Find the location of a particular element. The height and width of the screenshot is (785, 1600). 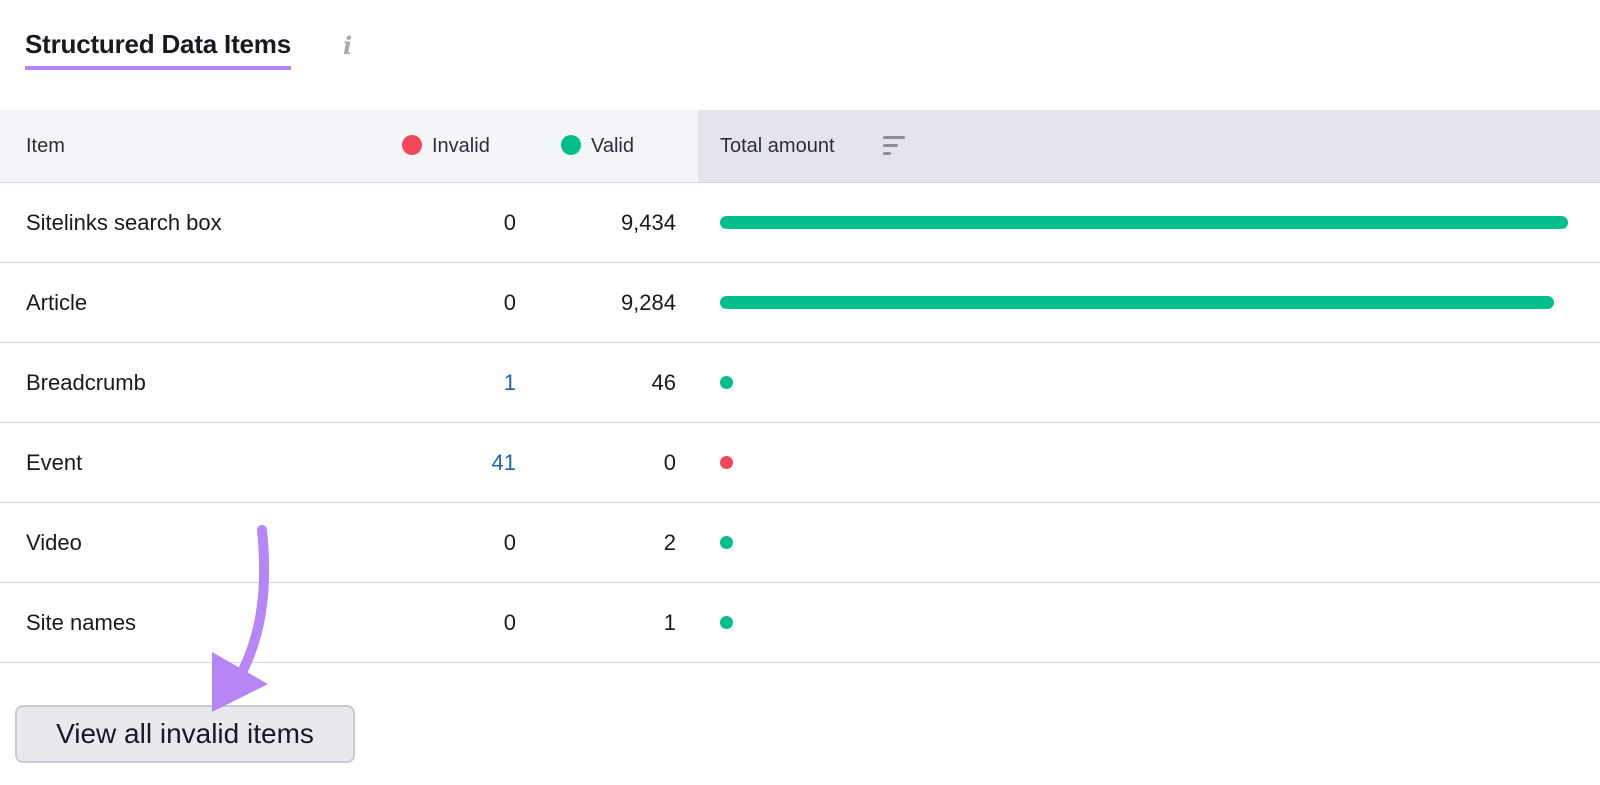

row-item-name: Event is located at coordinates (54, 462).